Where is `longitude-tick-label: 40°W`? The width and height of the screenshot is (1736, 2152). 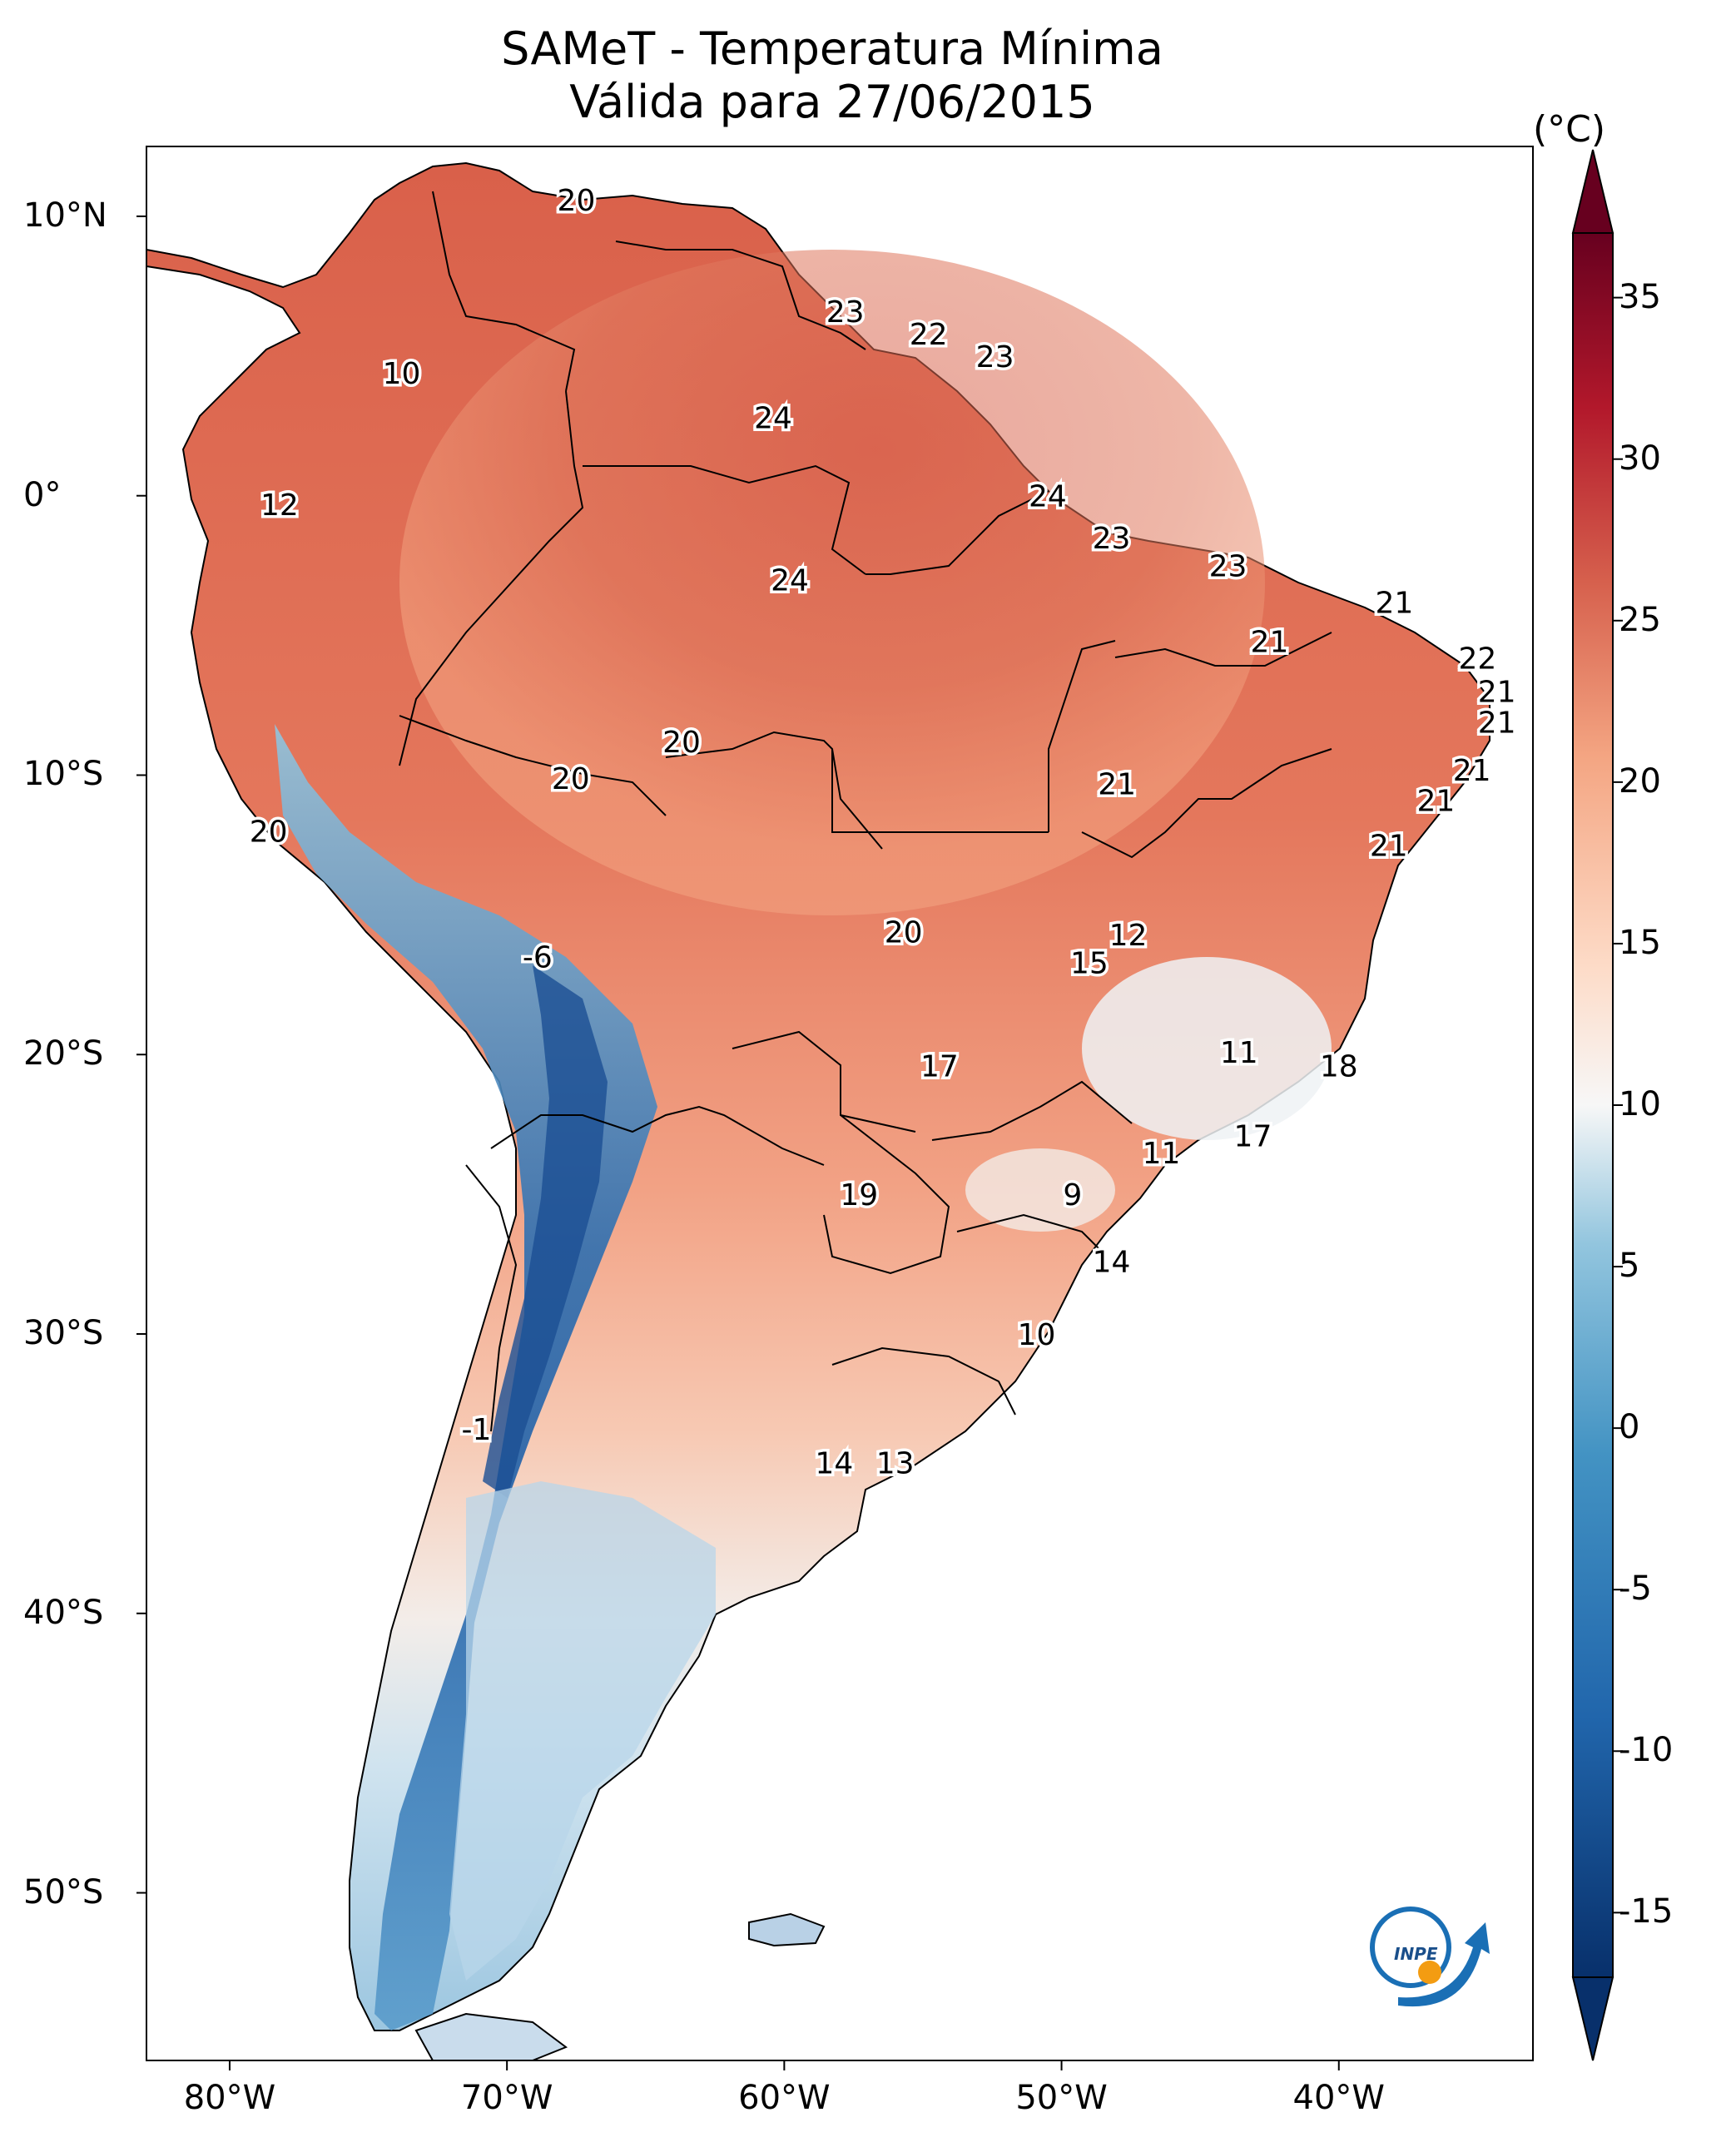
longitude-tick-label: 40°W is located at coordinates (1338, 2098).